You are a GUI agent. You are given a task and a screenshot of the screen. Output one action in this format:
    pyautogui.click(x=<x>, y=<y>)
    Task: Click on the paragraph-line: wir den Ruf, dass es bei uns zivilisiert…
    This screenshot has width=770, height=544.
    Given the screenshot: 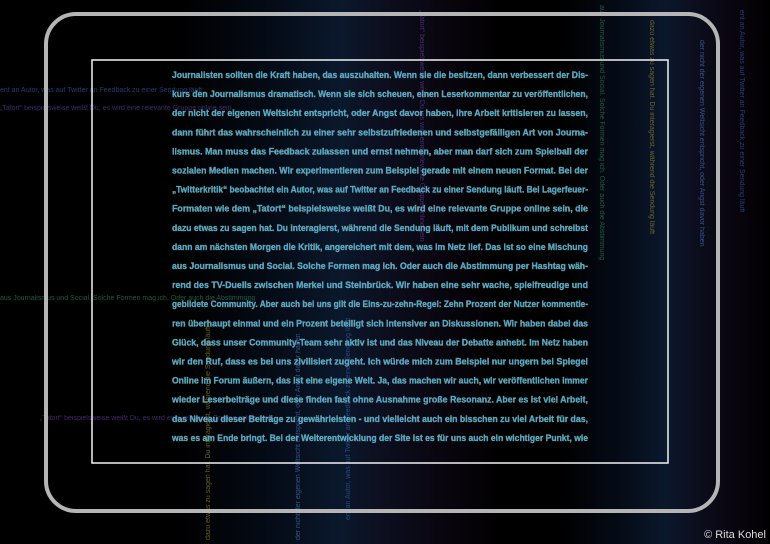 What is the action you would take?
    pyautogui.click(x=379, y=362)
    